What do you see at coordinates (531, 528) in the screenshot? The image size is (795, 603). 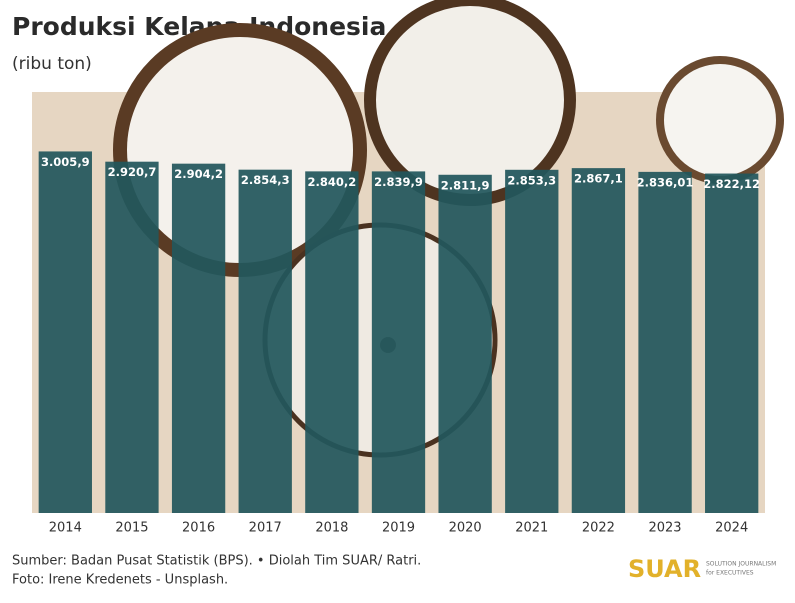 I see `x-tick-label: 2021` at bounding box center [531, 528].